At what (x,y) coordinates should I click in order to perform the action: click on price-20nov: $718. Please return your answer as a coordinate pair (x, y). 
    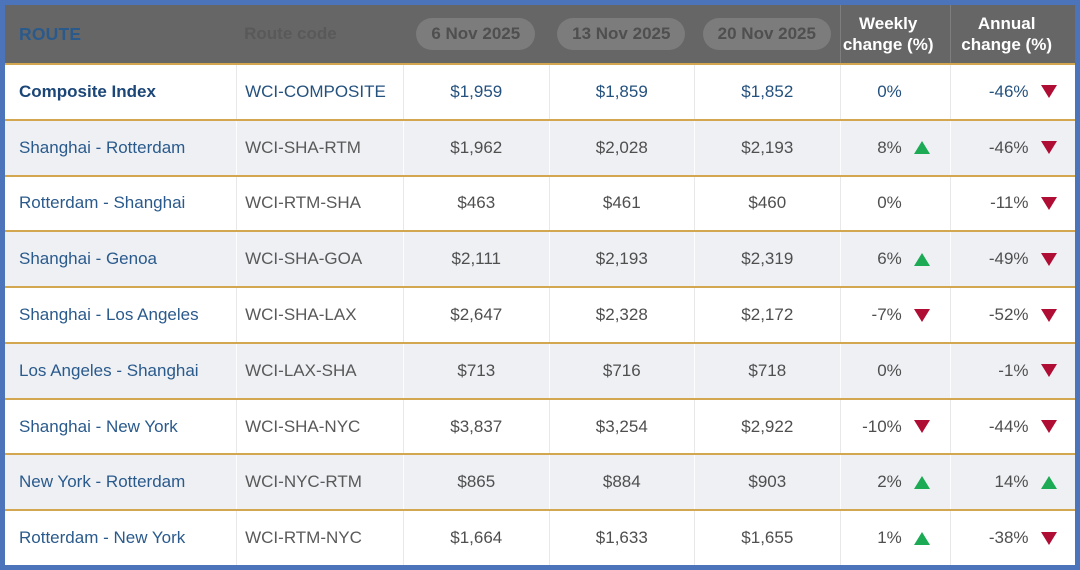
    Looking at the image, I should click on (767, 370).